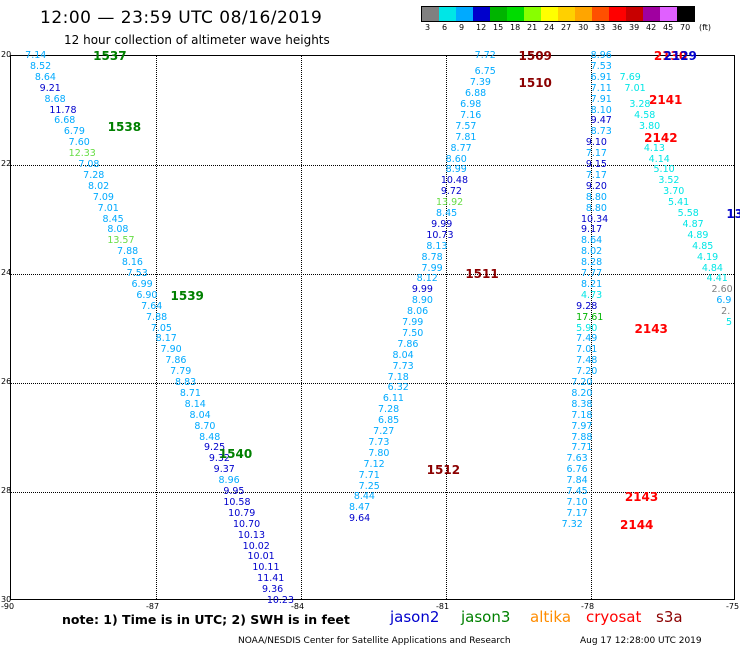 This screenshot has height=650, width=740. What do you see at coordinates (142, 284) in the screenshot?
I see `wave-height-value: 6.99` at bounding box center [142, 284].